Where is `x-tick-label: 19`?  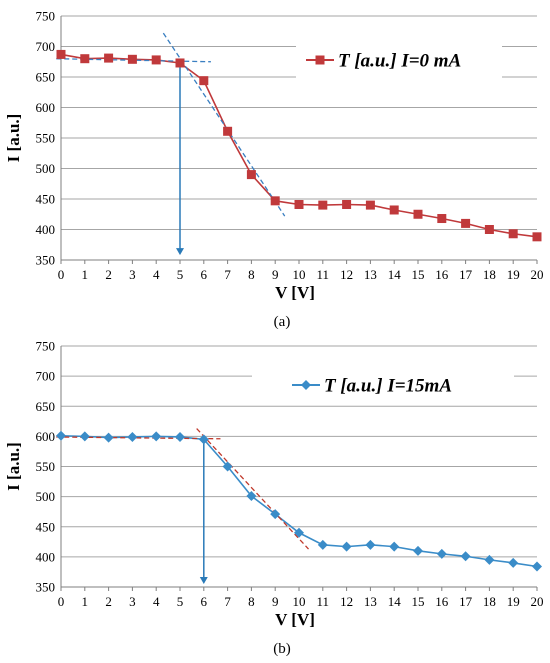 x-tick-label: 19 is located at coordinates (513, 601).